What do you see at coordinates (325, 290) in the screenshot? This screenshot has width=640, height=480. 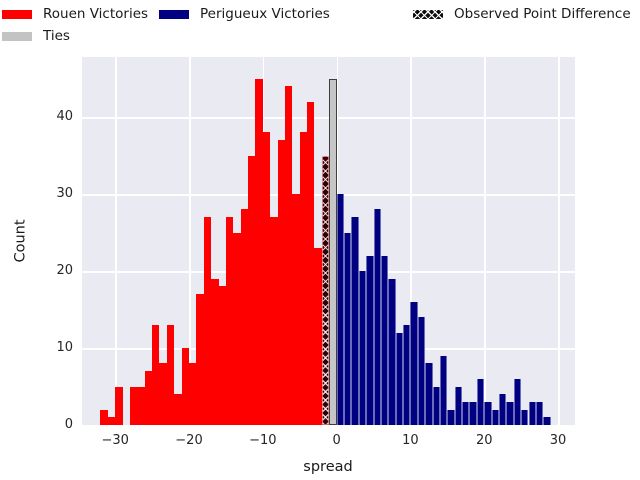 I see `bar-observed` at bounding box center [325, 290].